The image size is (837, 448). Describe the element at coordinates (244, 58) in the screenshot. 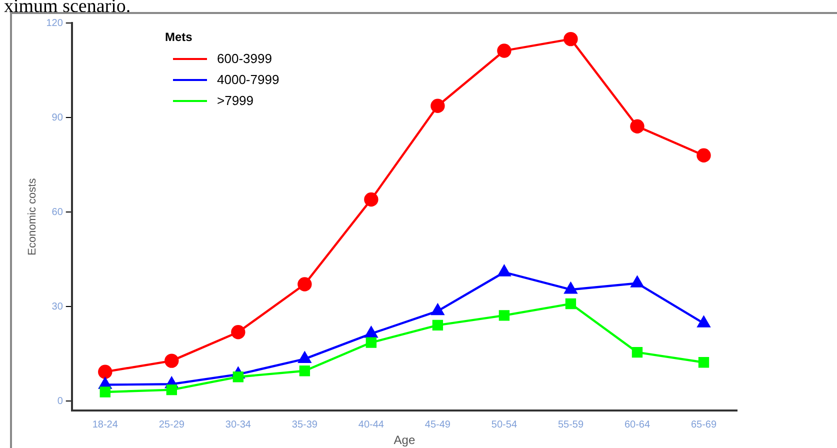

I see `legend-label: 600-3999` at that location.